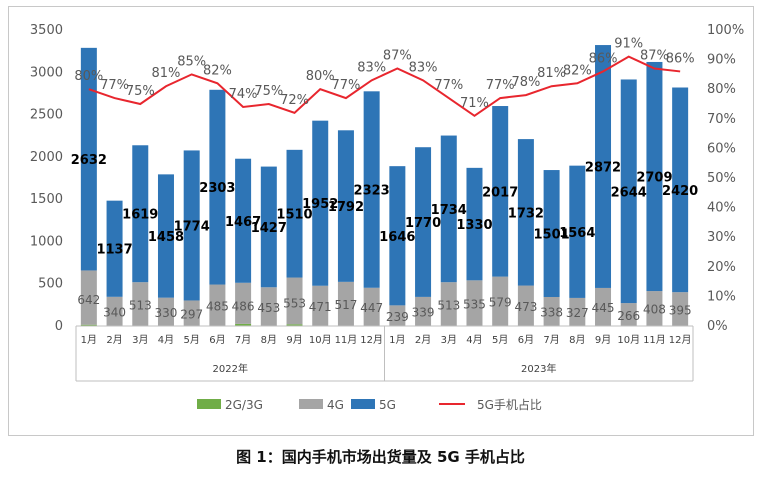  I want to click on y-left-tick-label: 500, so click(50, 284).